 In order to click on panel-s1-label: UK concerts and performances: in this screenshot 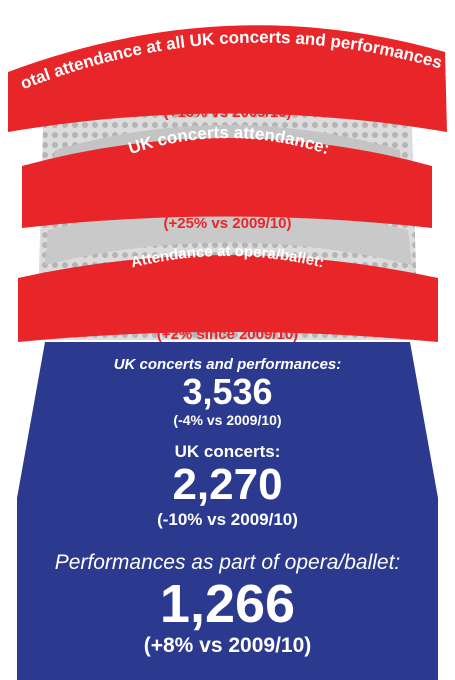, I will do `click(227, 364)`.